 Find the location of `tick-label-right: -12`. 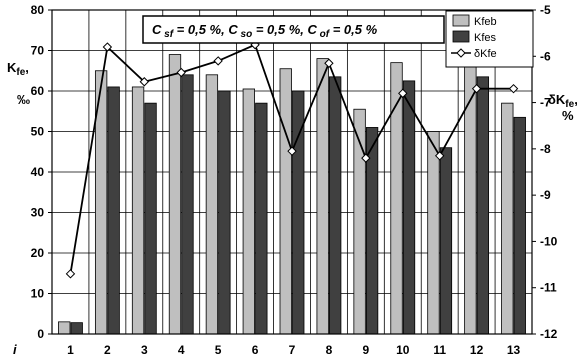

tick-label-right: -12 is located at coordinates (549, 334).